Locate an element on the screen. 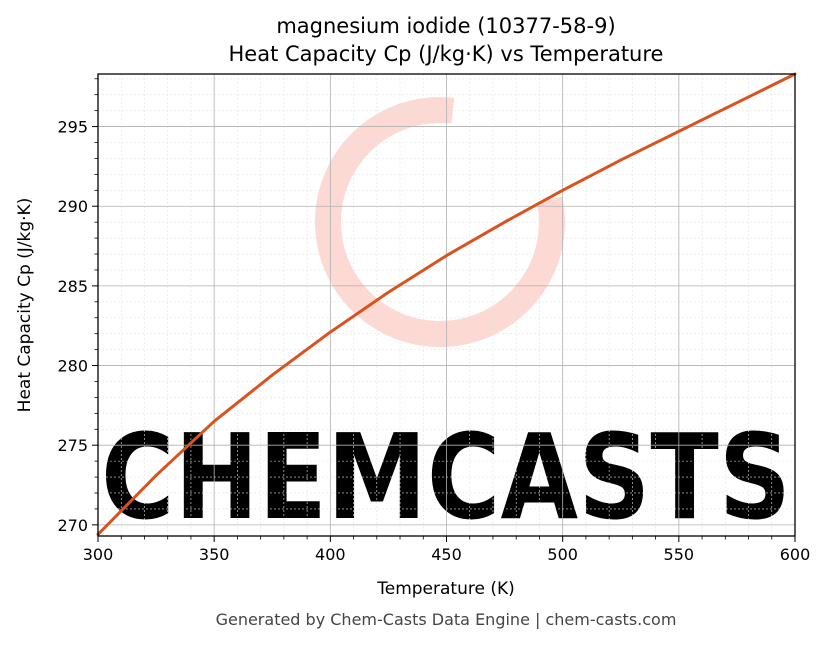 This screenshot has height=648, width=830. chart-title-line2: Heat Capacity Cp (J/kg·K) vs Temperature is located at coordinates (446, 54).